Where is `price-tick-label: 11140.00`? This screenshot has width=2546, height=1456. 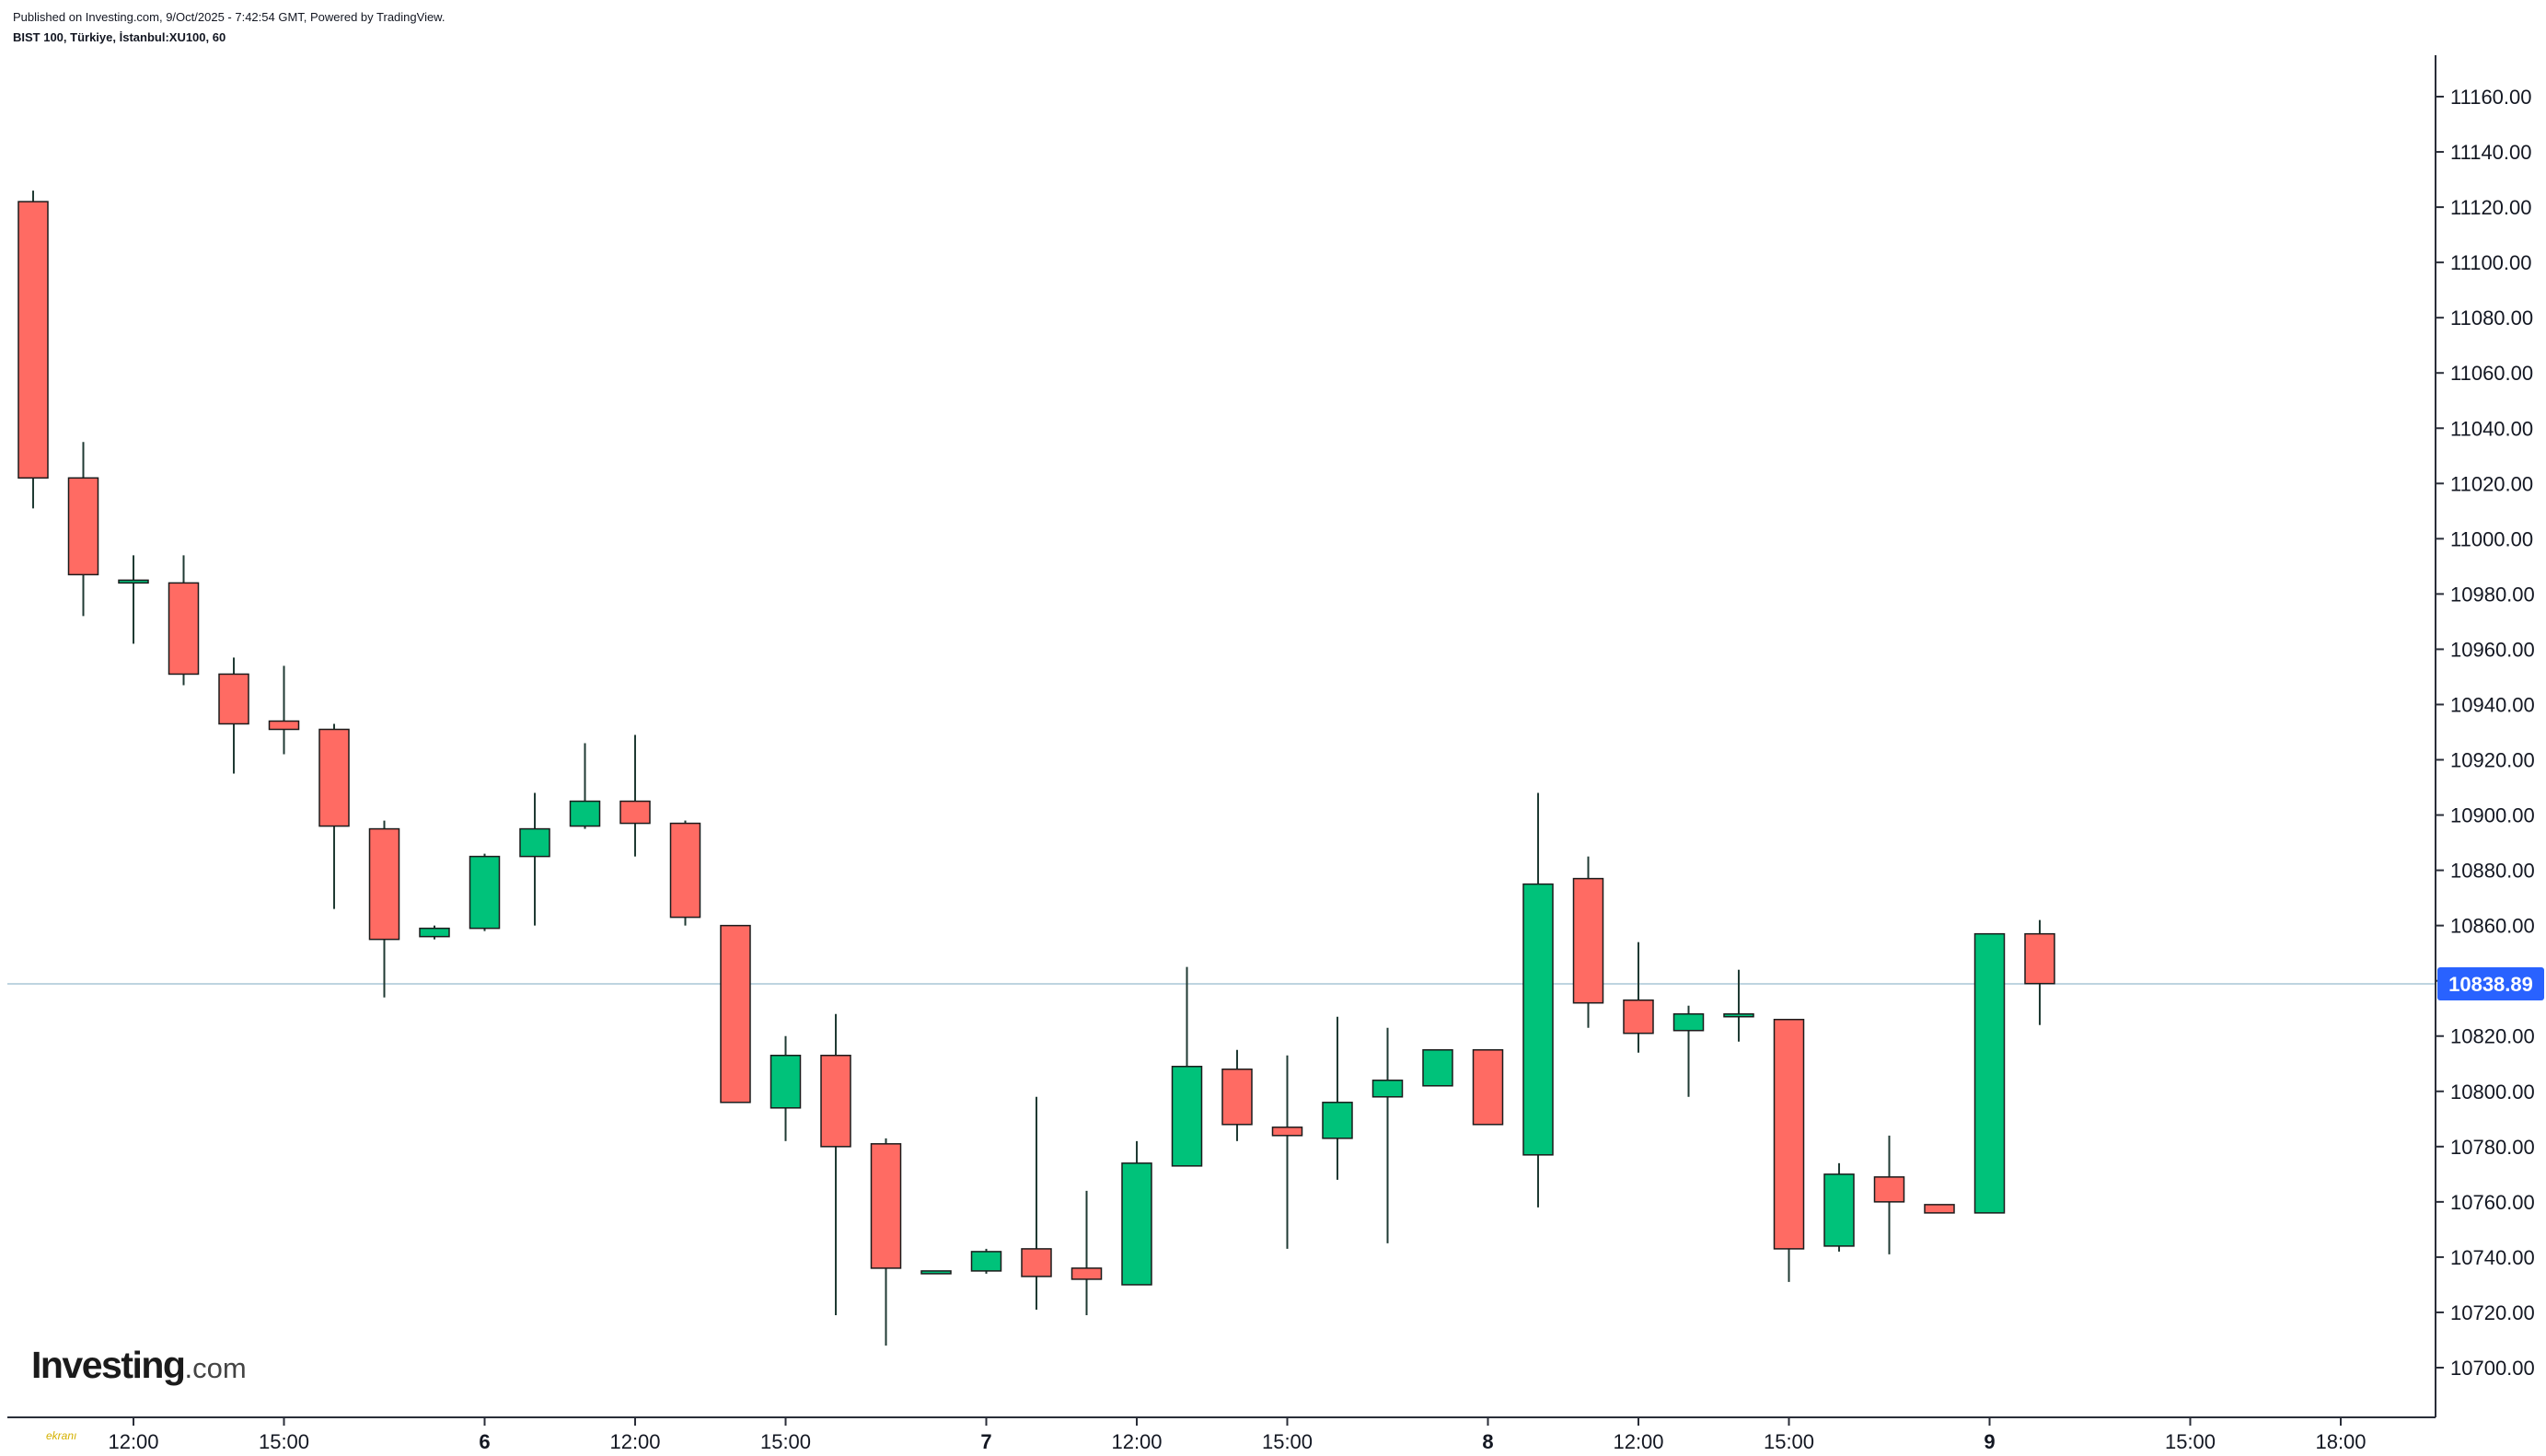 price-tick-label: 11140.00 is located at coordinates (2491, 152).